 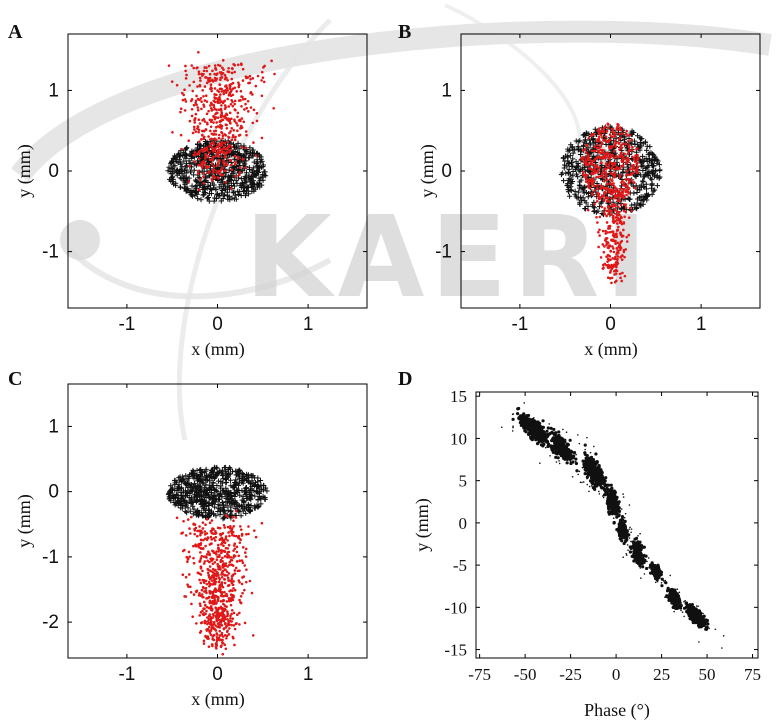 What do you see at coordinates (218, 699) in the screenshot?
I see `panel-c-xlabel: x (mm)` at bounding box center [218, 699].